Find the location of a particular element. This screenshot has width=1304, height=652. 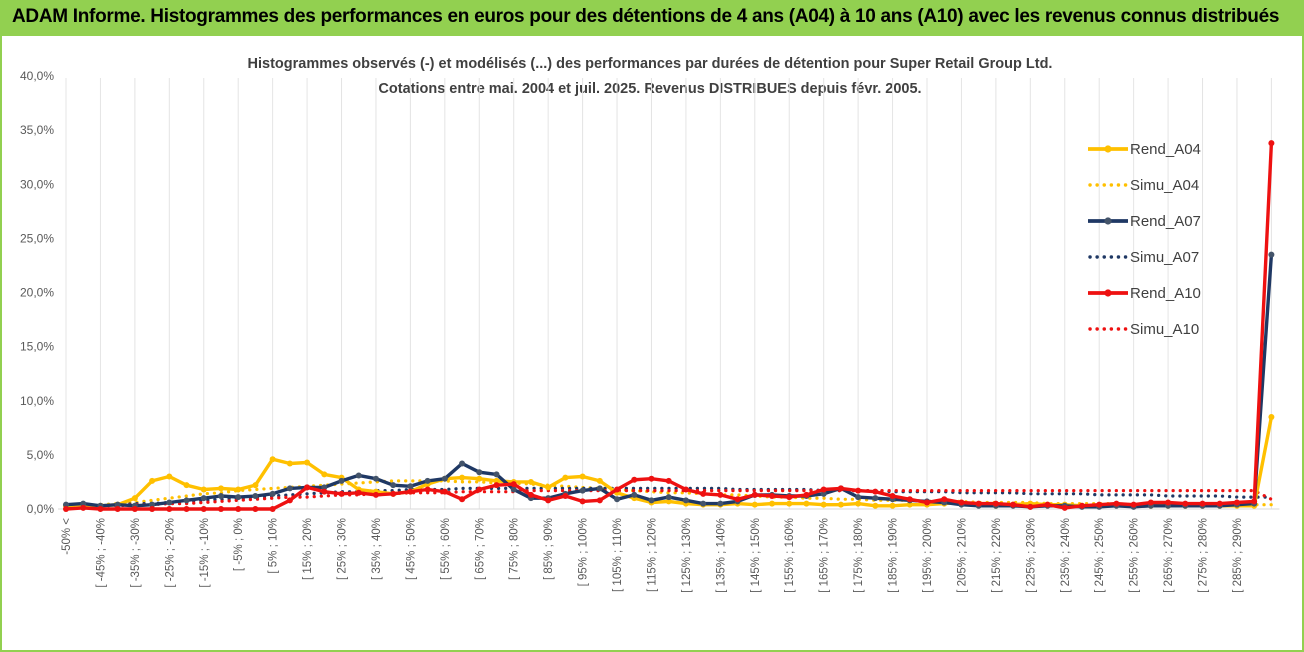

x-tick-label: [ 165% ; 170% is located at coordinates (825, 555).